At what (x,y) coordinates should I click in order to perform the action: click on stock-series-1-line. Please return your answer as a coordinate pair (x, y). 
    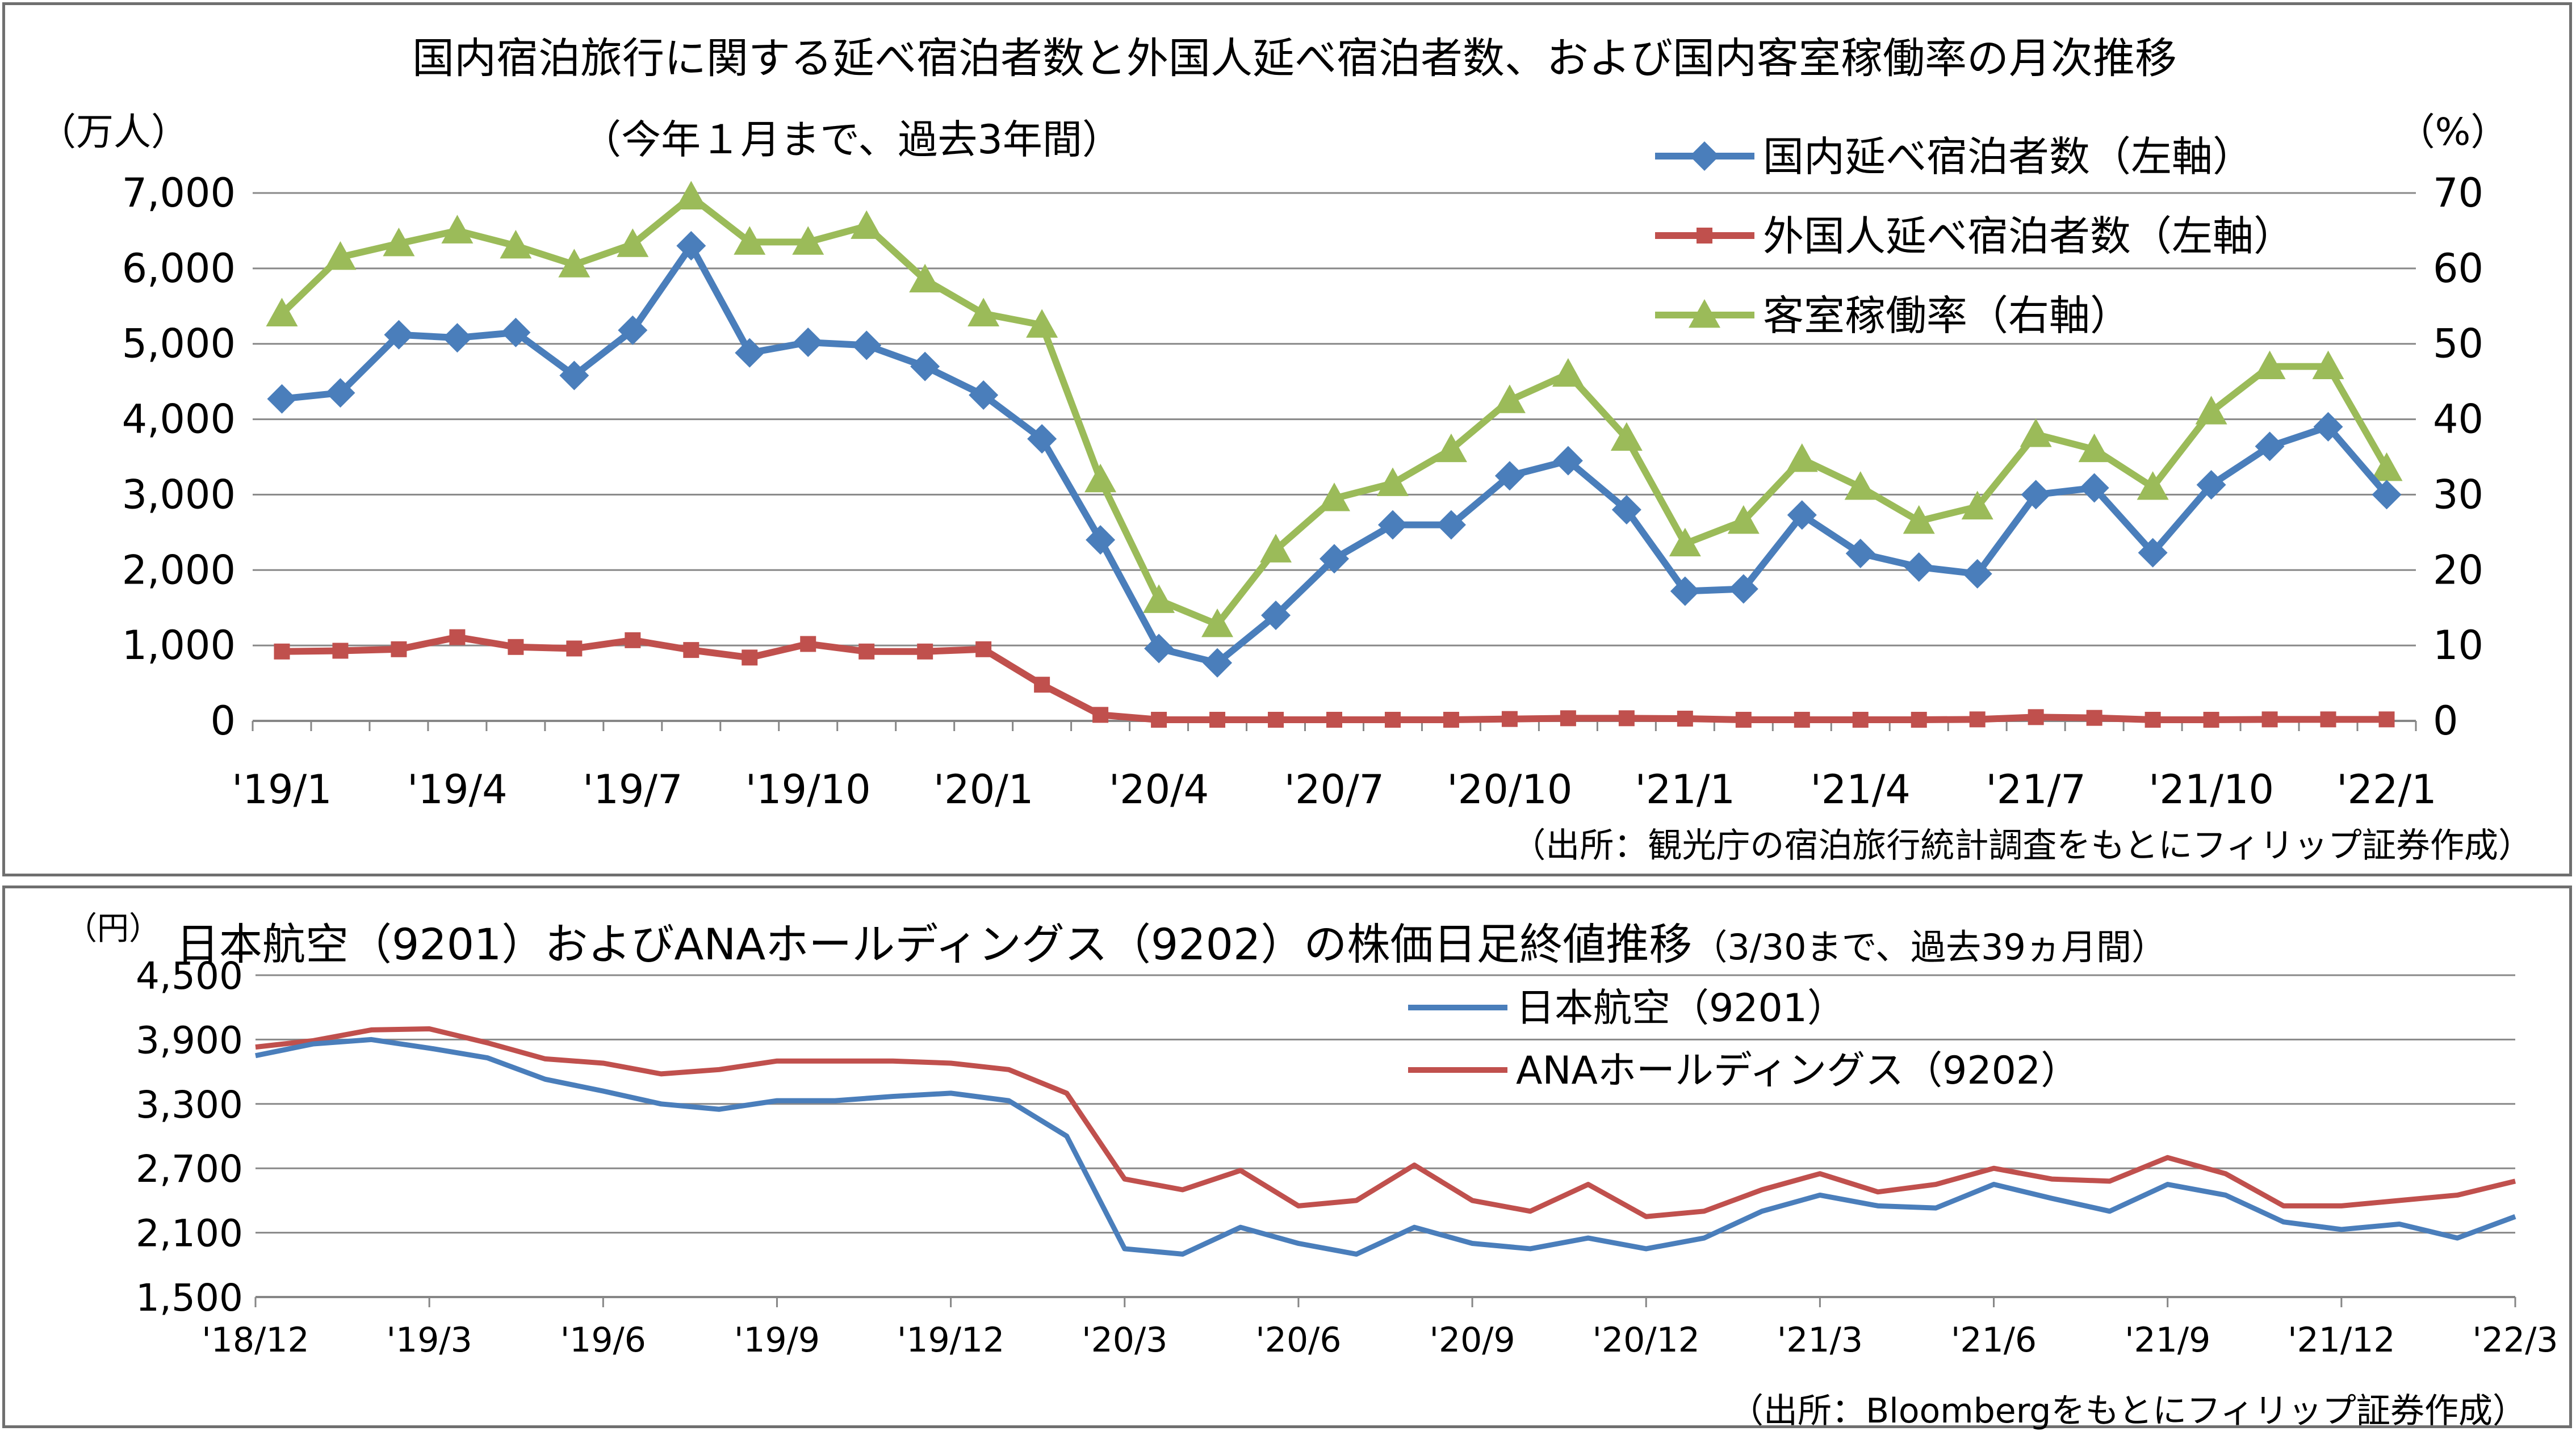
    Looking at the image, I should click on (1385, 1146).